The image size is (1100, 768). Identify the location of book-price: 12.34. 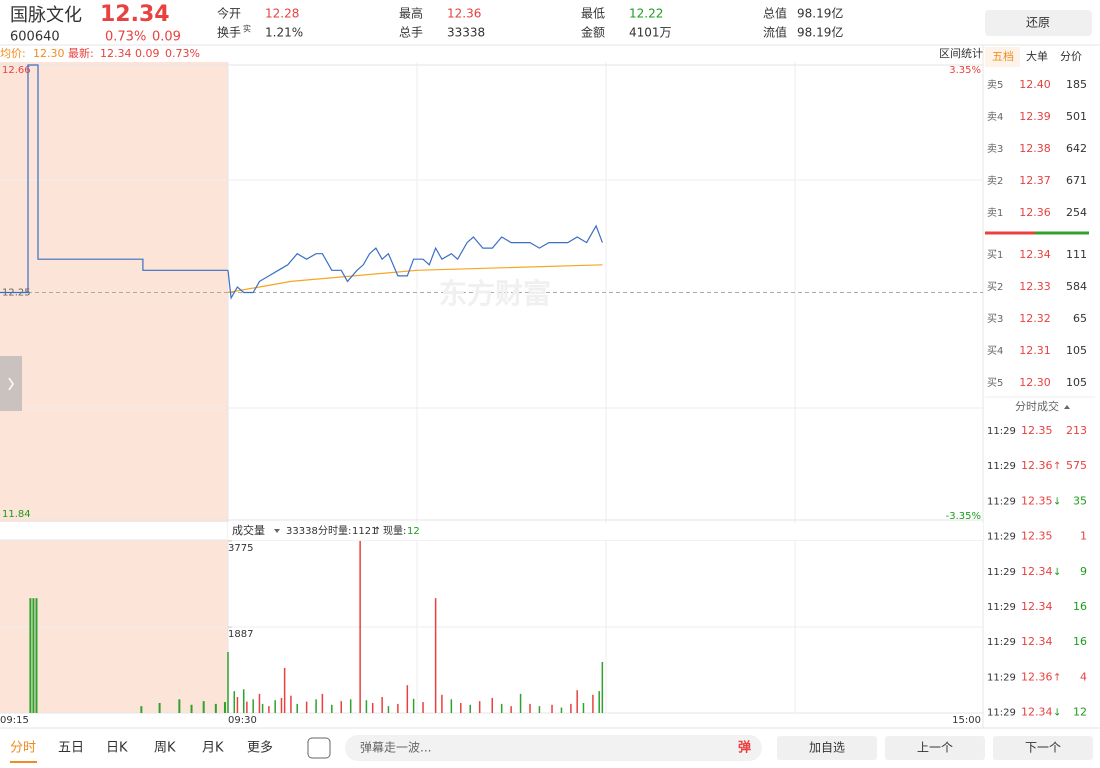
(1035, 254).